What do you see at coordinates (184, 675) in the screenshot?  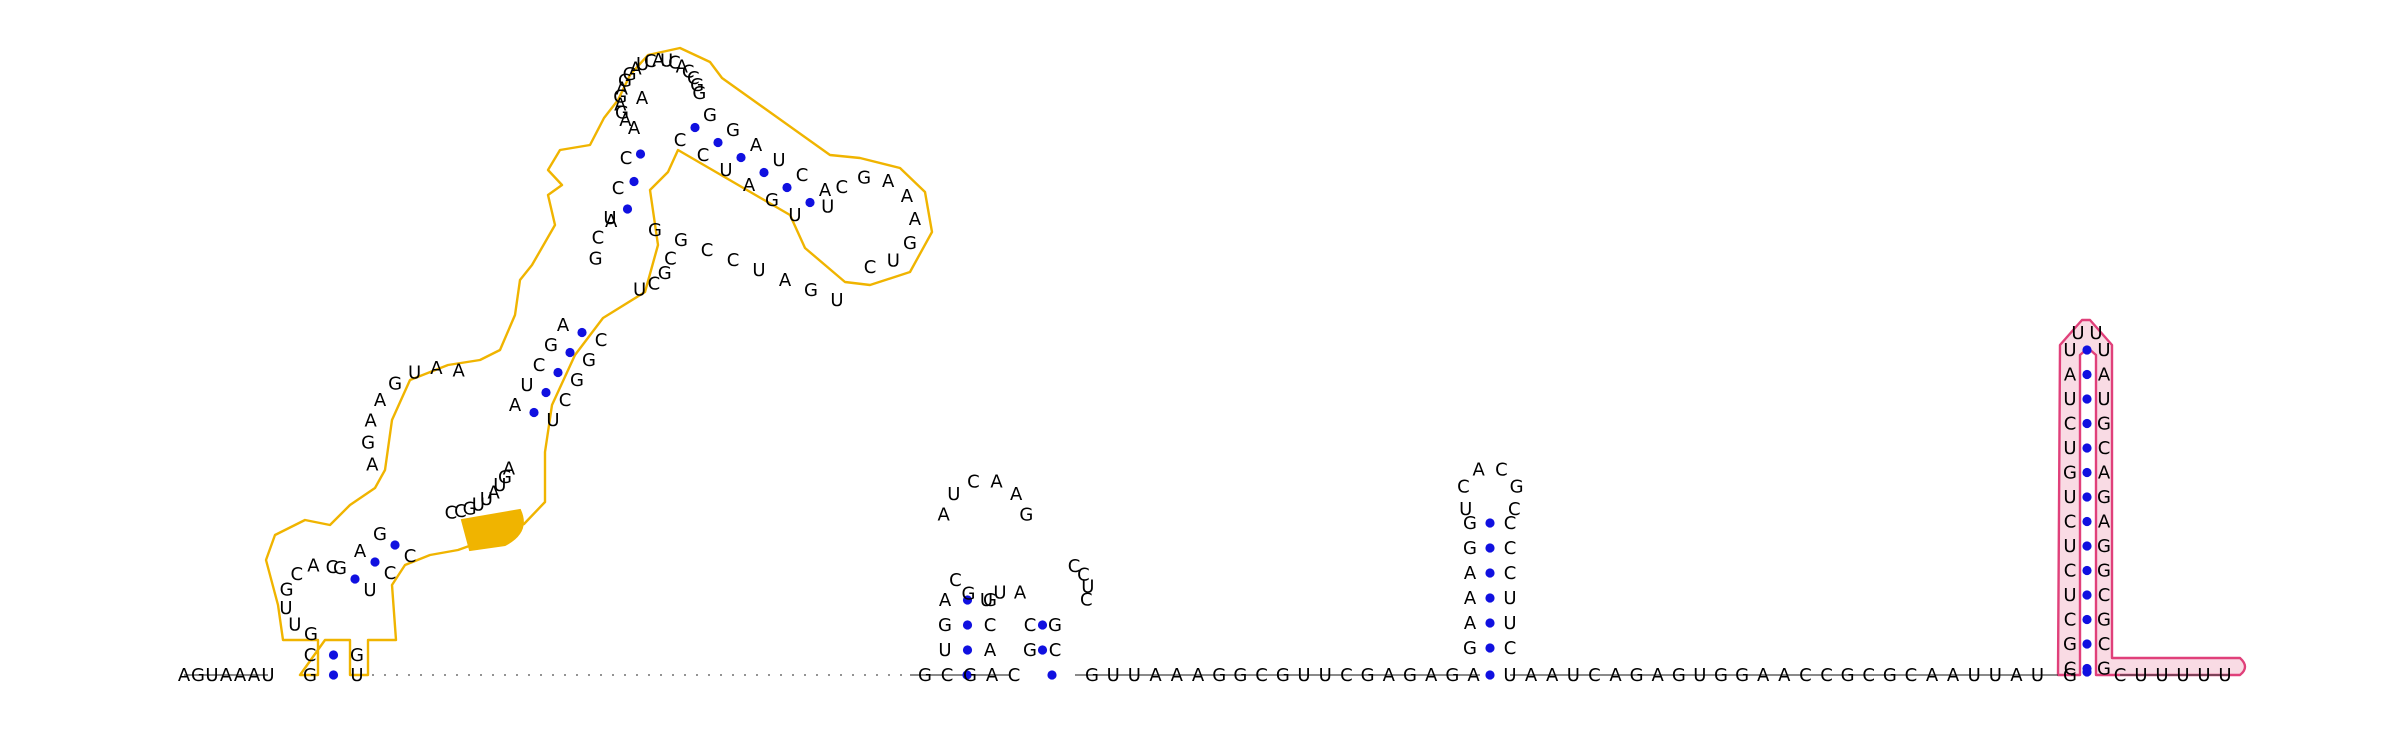 I see `lead-nucleotide: A` at bounding box center [184, 675].